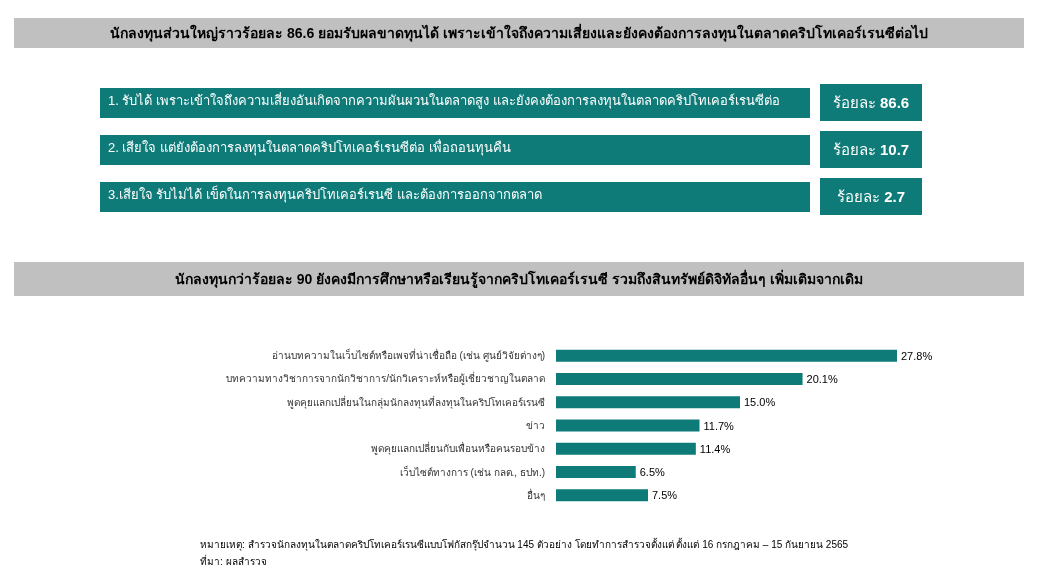  I want to click on data-label: 15.0%, so click(759, 402).